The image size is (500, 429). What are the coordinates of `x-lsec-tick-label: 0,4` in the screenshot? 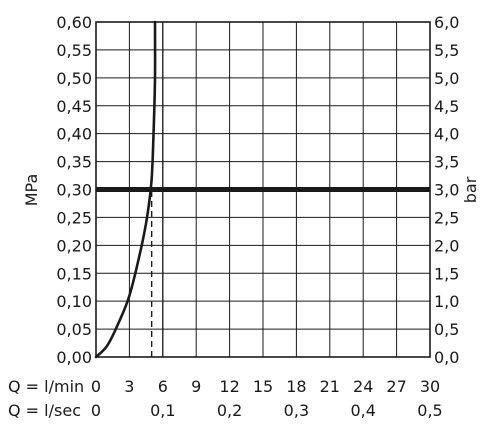 It's located at (362, 410).